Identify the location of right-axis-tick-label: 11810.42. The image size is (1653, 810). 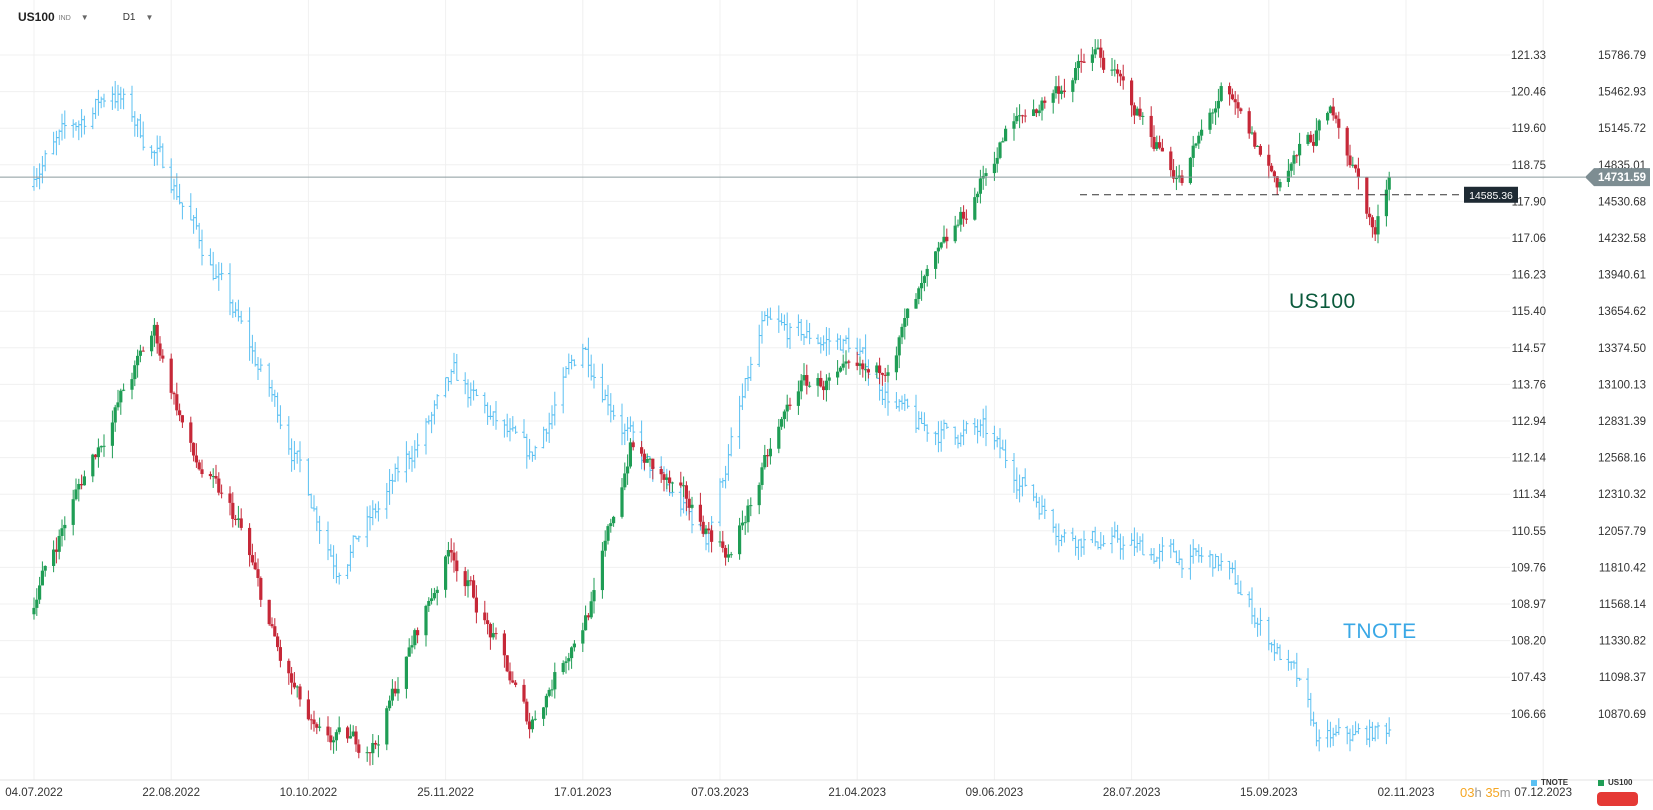
(1622, 568).